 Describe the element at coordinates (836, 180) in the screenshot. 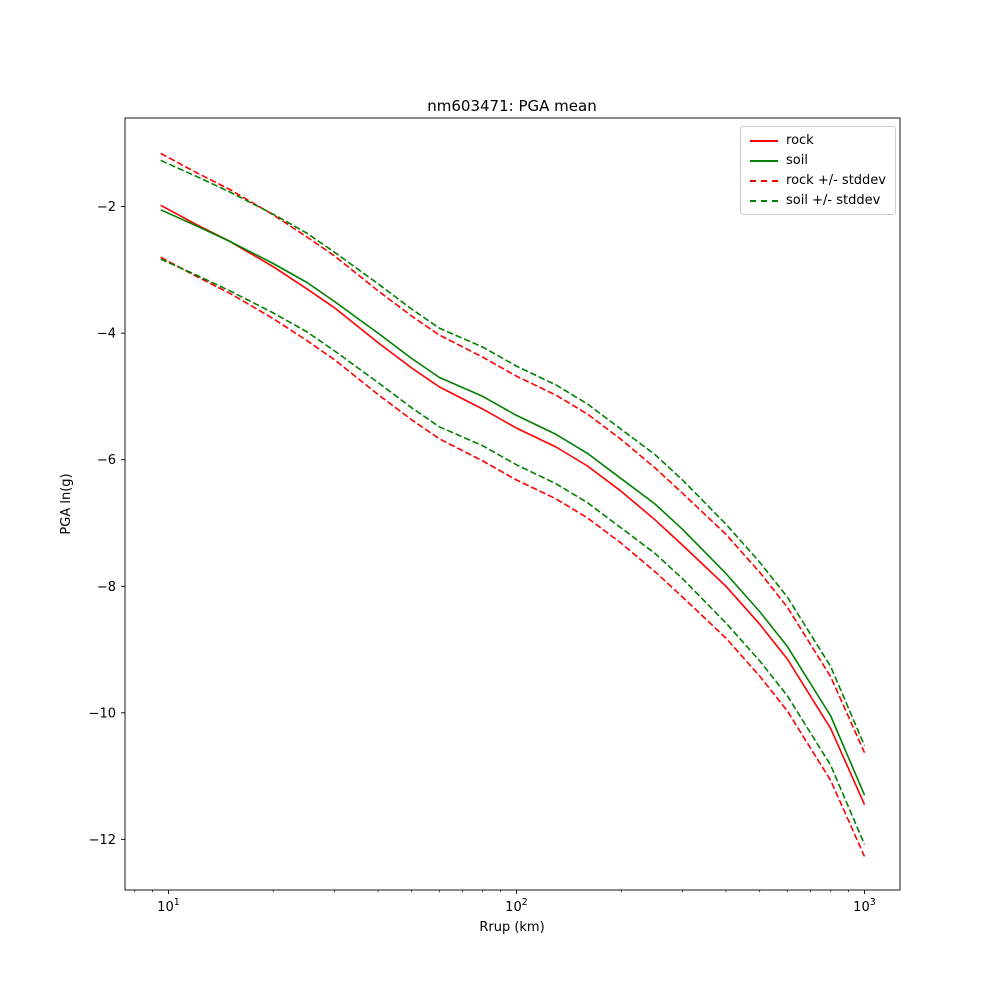

I see `legend-label-rock-stddev: rock +/- stddev` at that location.